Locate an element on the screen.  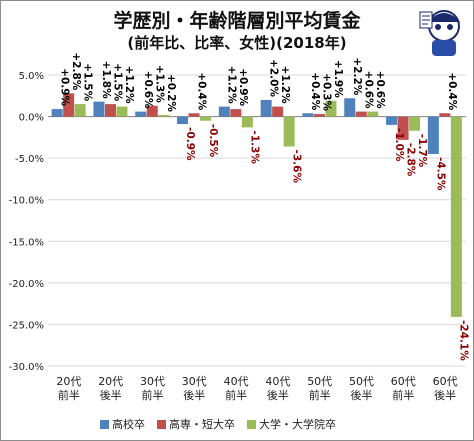
data-label: -0.5% is located at coordinates (213, 141).